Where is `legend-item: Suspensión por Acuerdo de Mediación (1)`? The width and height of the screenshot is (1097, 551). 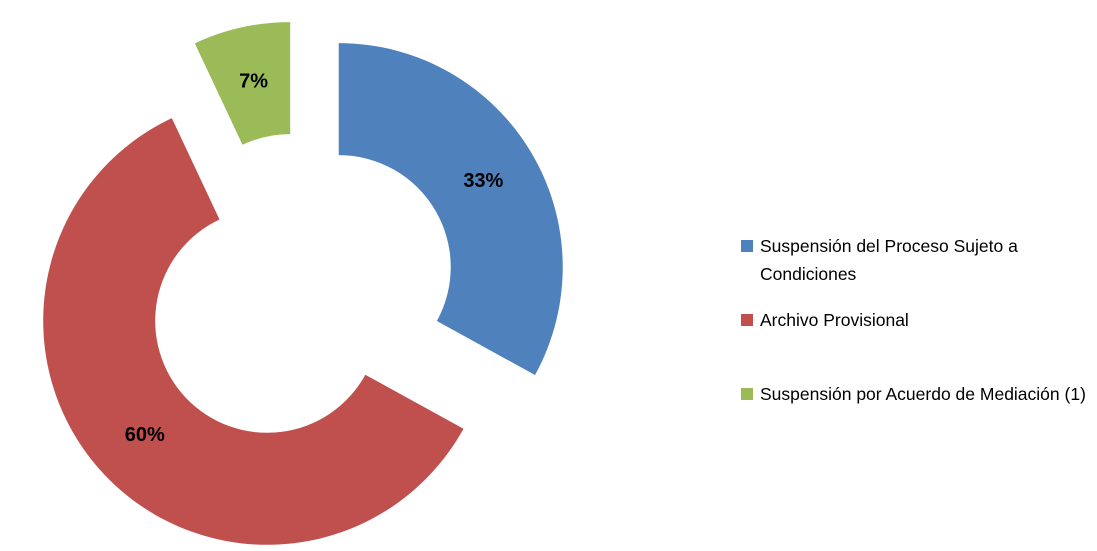
legend-item: Suspensión por Acuerdo de Mediación (1) is located at coordinates (916, 394).